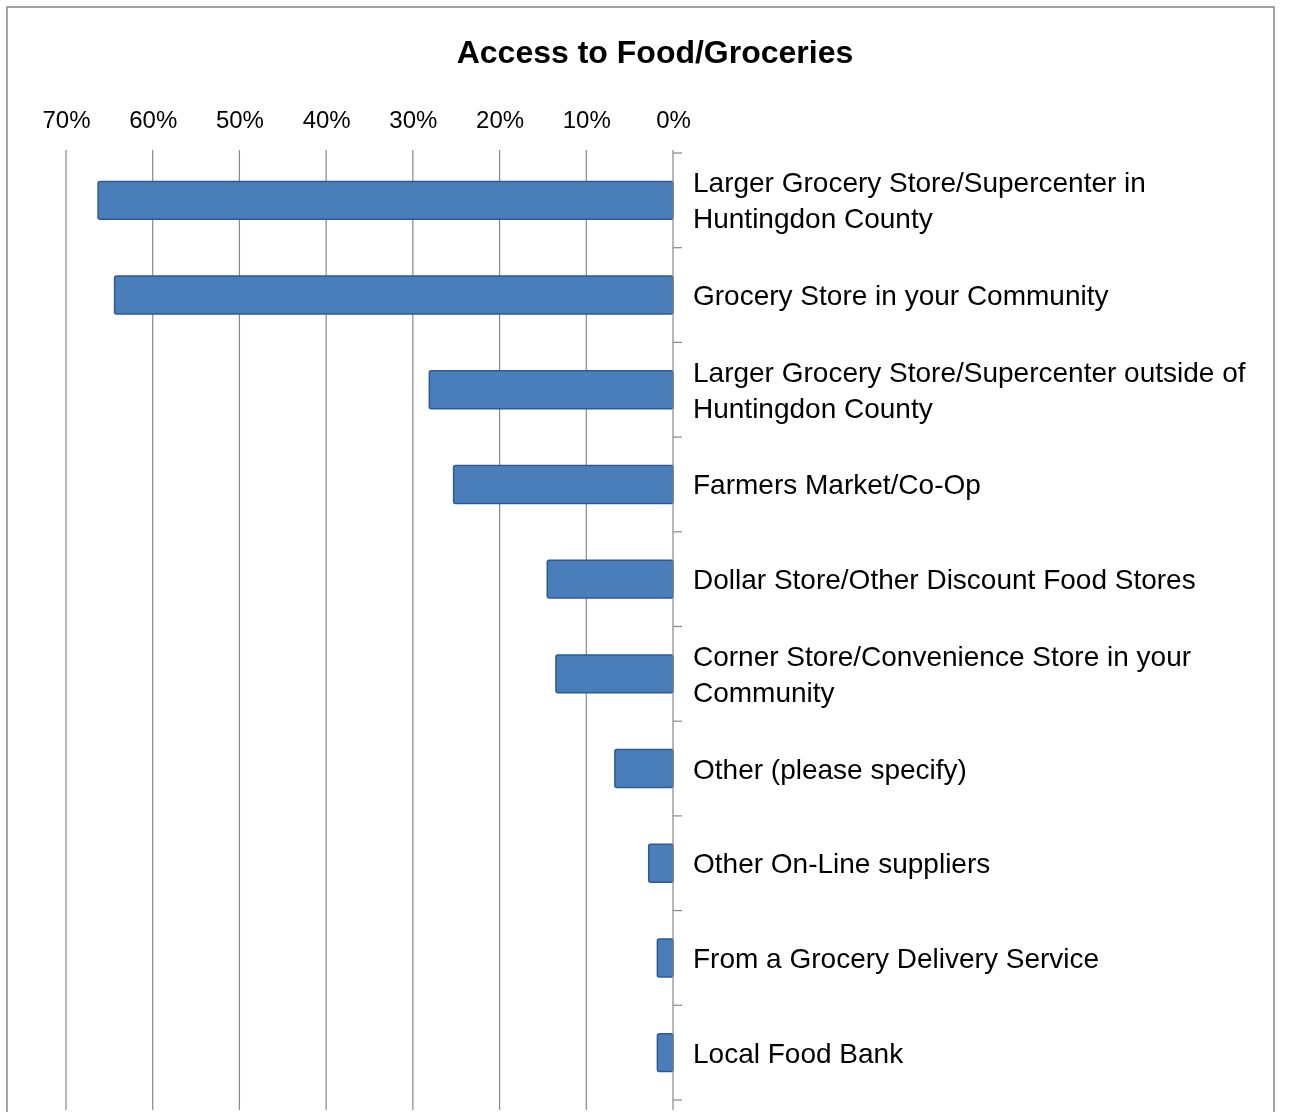 The image size is (1289, 1112). I want to click on y-tick-label: Grocery Store in your Community, so click(901, 296).